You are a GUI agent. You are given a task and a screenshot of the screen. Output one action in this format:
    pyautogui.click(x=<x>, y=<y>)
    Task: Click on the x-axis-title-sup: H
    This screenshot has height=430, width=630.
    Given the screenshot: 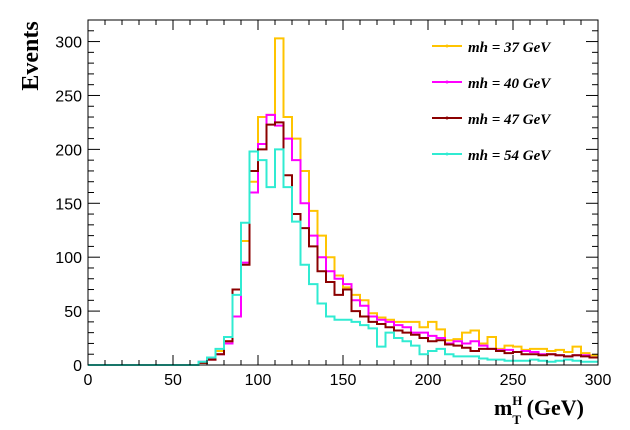 What is the action you would take?
    pyautogui.click(x=517, y=400)
    